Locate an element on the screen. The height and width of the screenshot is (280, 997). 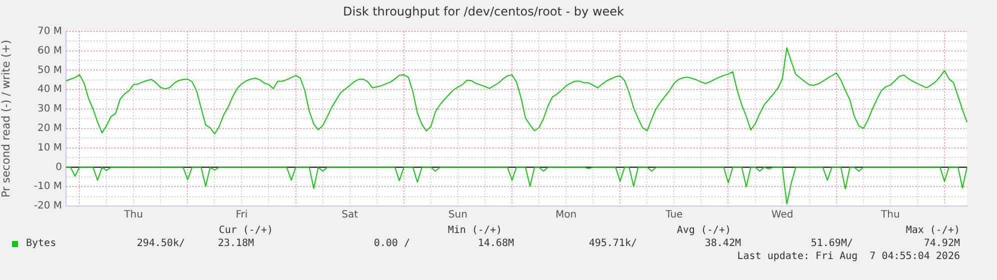
text: Min (-/+) is located at coordinates (475, 230).